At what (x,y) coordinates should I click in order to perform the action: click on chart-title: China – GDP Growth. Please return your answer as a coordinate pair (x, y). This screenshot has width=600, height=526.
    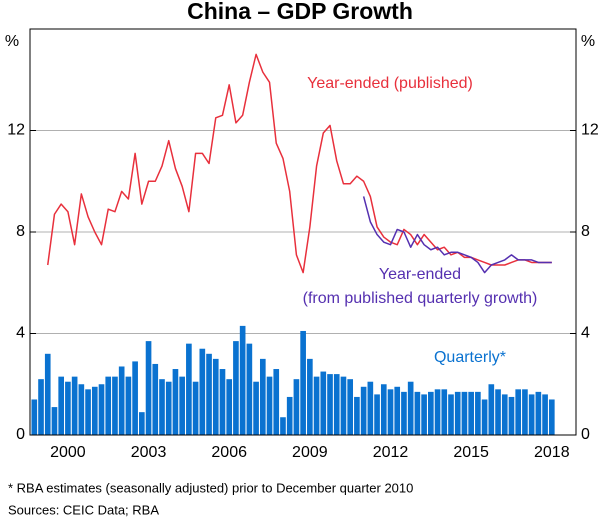
    Looking at the image, I should click on (300, 12).